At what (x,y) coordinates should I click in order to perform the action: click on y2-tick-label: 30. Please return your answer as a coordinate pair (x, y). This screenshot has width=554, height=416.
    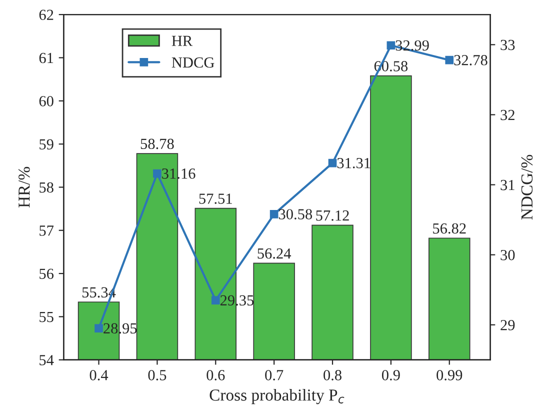
    Looking at the image, I should click on (507, 255).